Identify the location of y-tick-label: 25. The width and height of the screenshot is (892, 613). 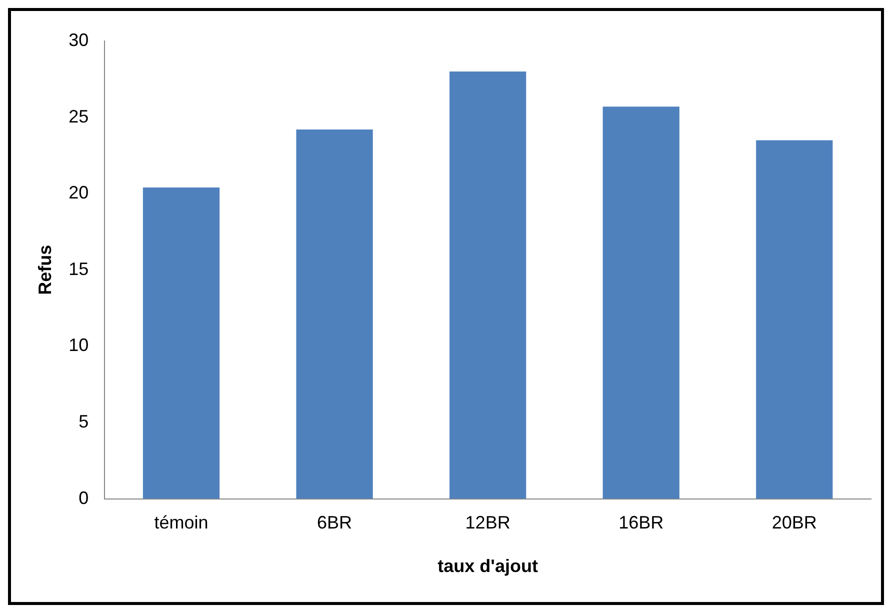
(78, 116).